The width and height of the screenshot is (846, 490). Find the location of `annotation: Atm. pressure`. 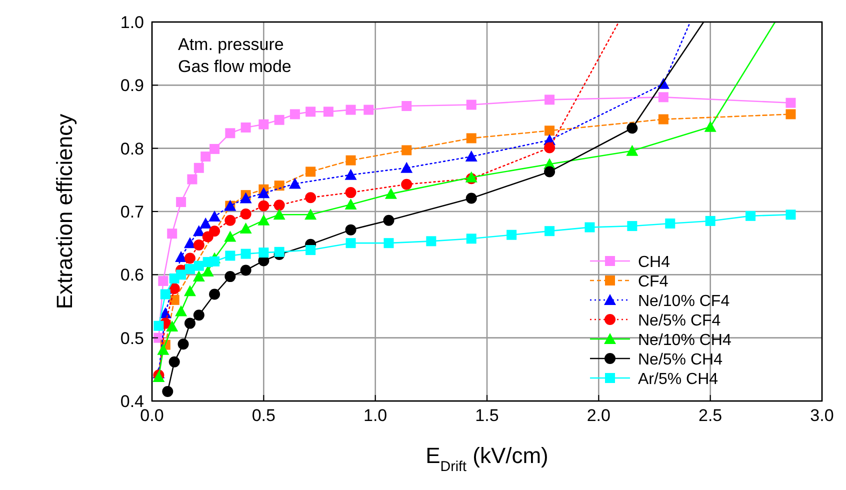

annotation: Atm. pressure is located at coordinates (231, 44).